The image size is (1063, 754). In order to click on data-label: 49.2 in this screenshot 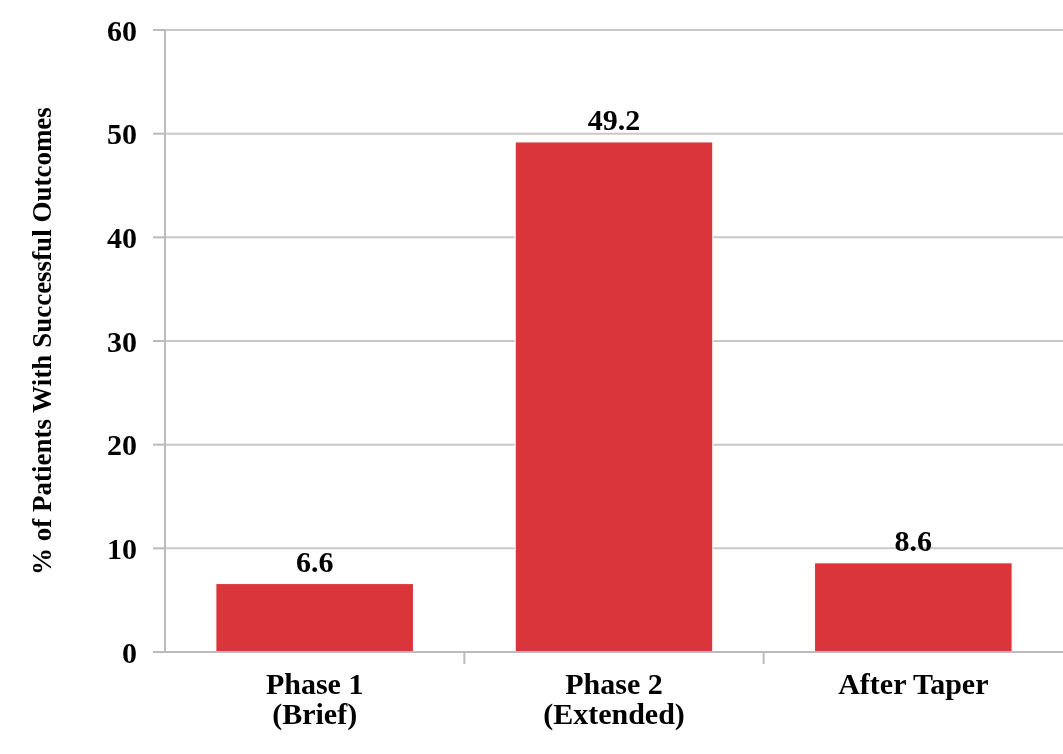, I will do `click(614, 119)`.